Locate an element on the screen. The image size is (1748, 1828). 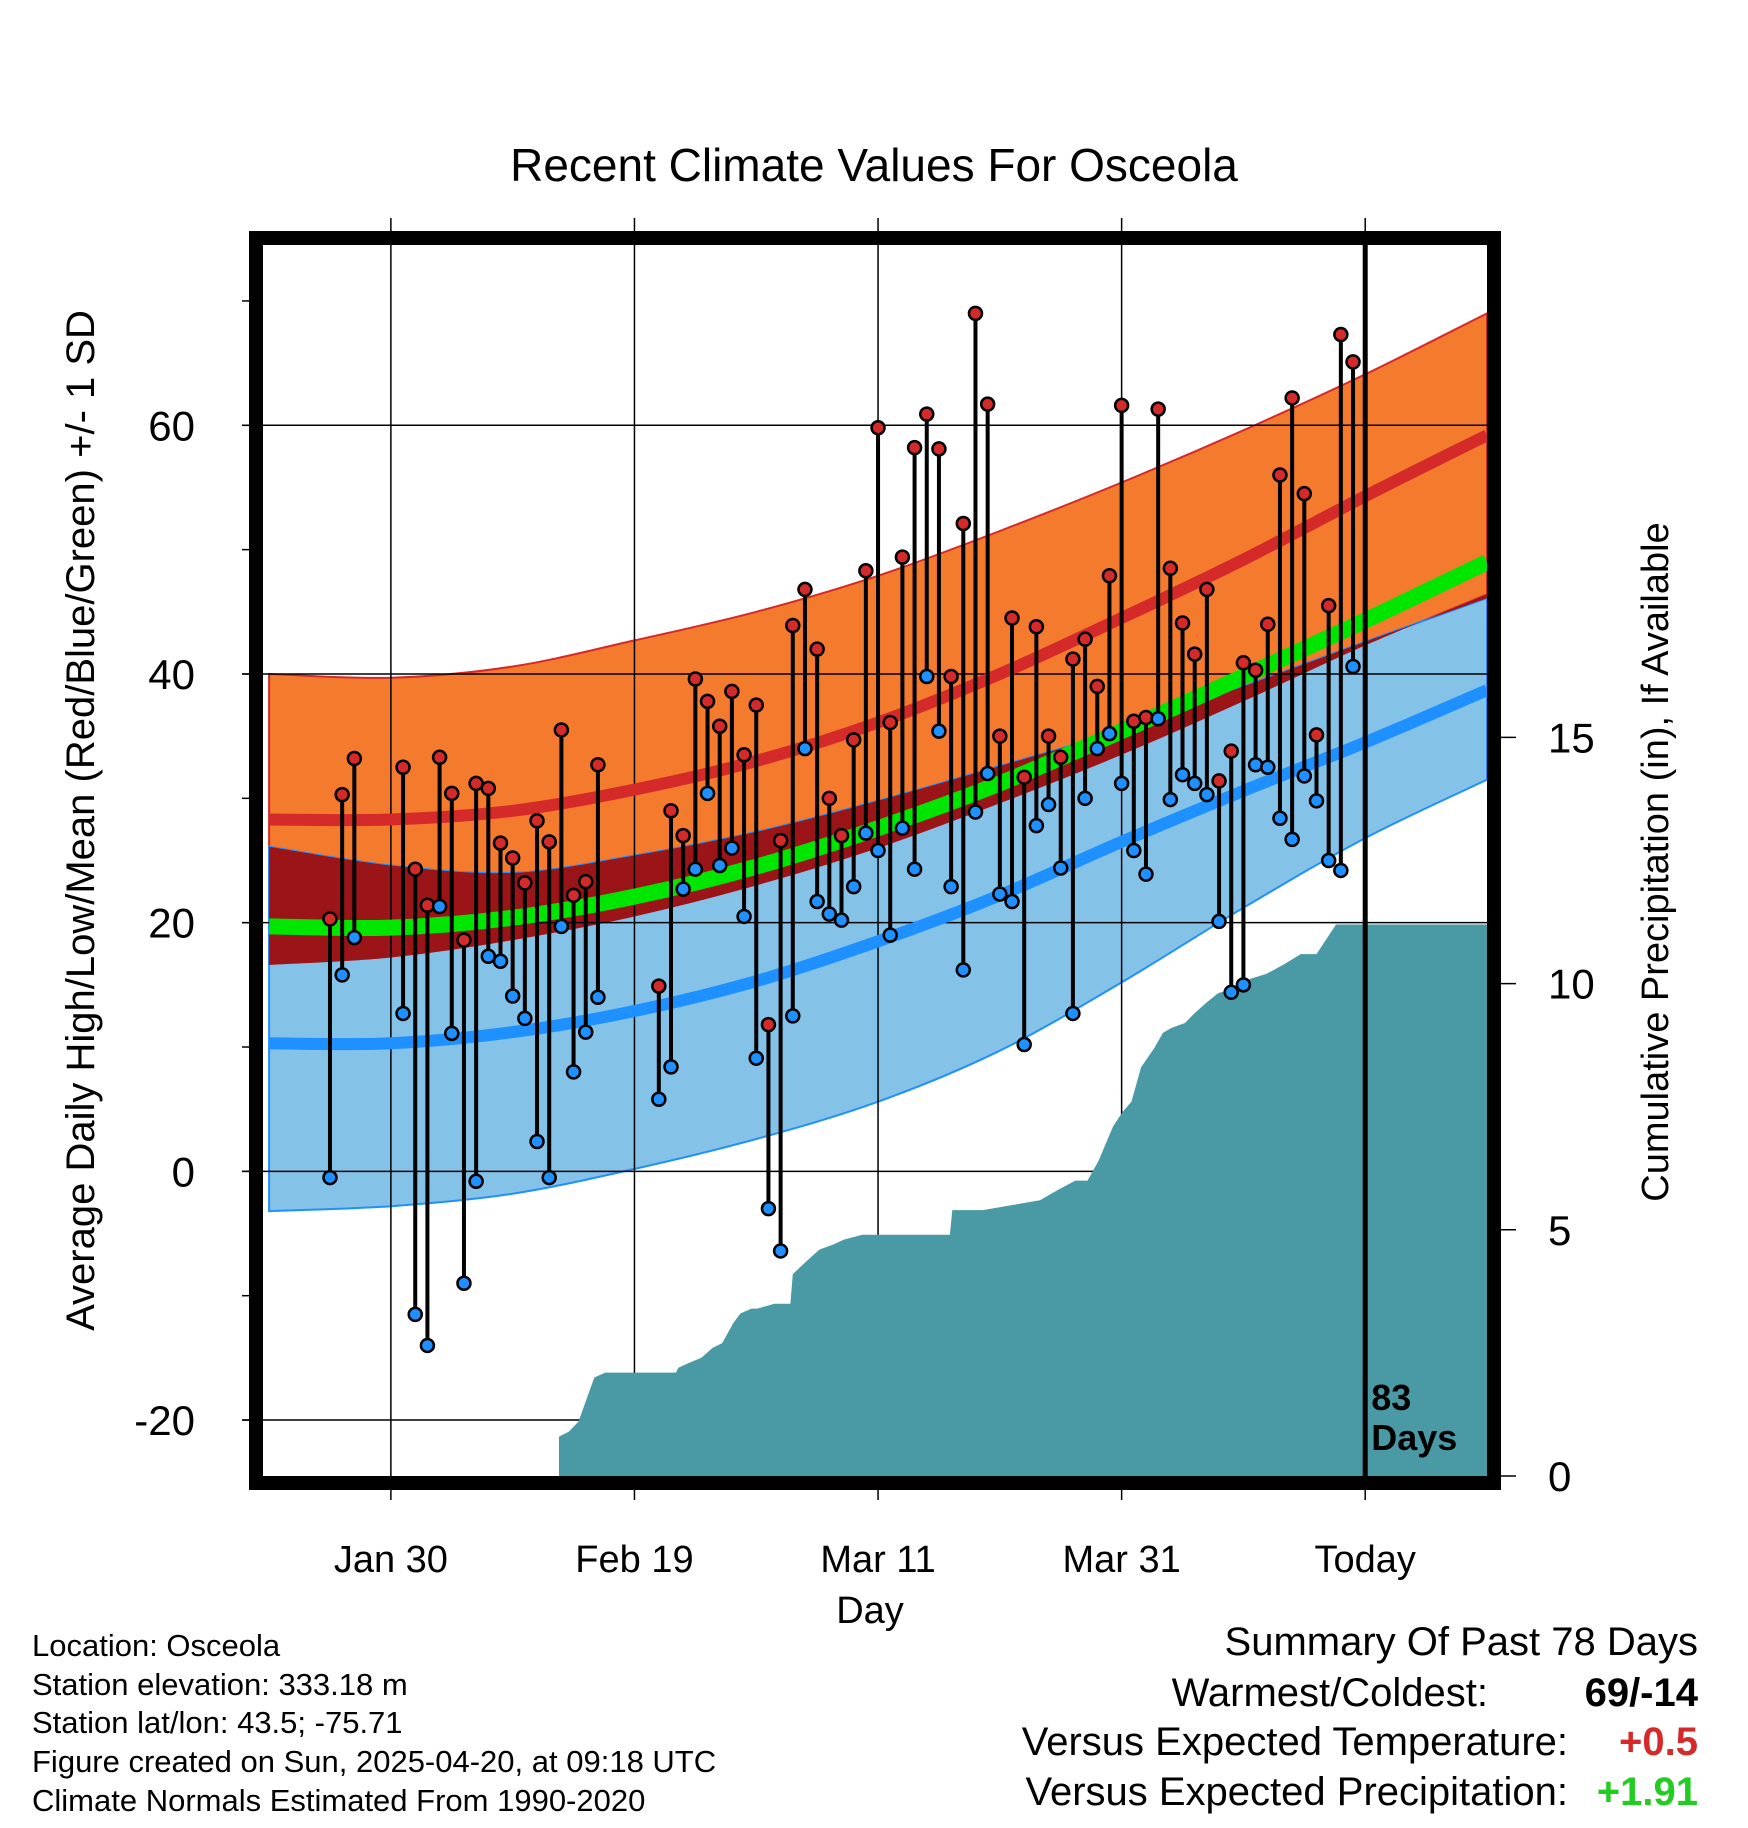
precip-tick-label: 0 is located at coordinates (1559, 1476).